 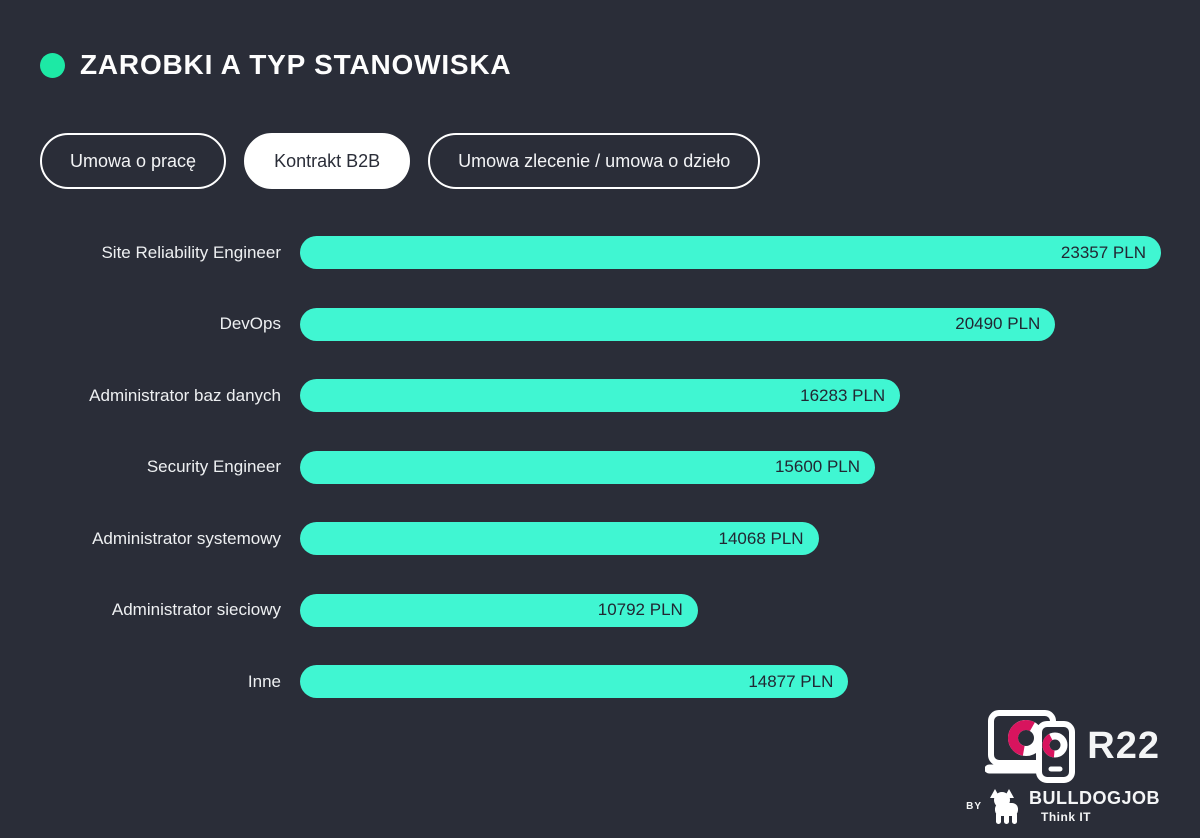 What do you see at coordinates (640, 609) in the screenshot?
I see `bar-value: 10792 PLN` at bounding box center [640, 609].